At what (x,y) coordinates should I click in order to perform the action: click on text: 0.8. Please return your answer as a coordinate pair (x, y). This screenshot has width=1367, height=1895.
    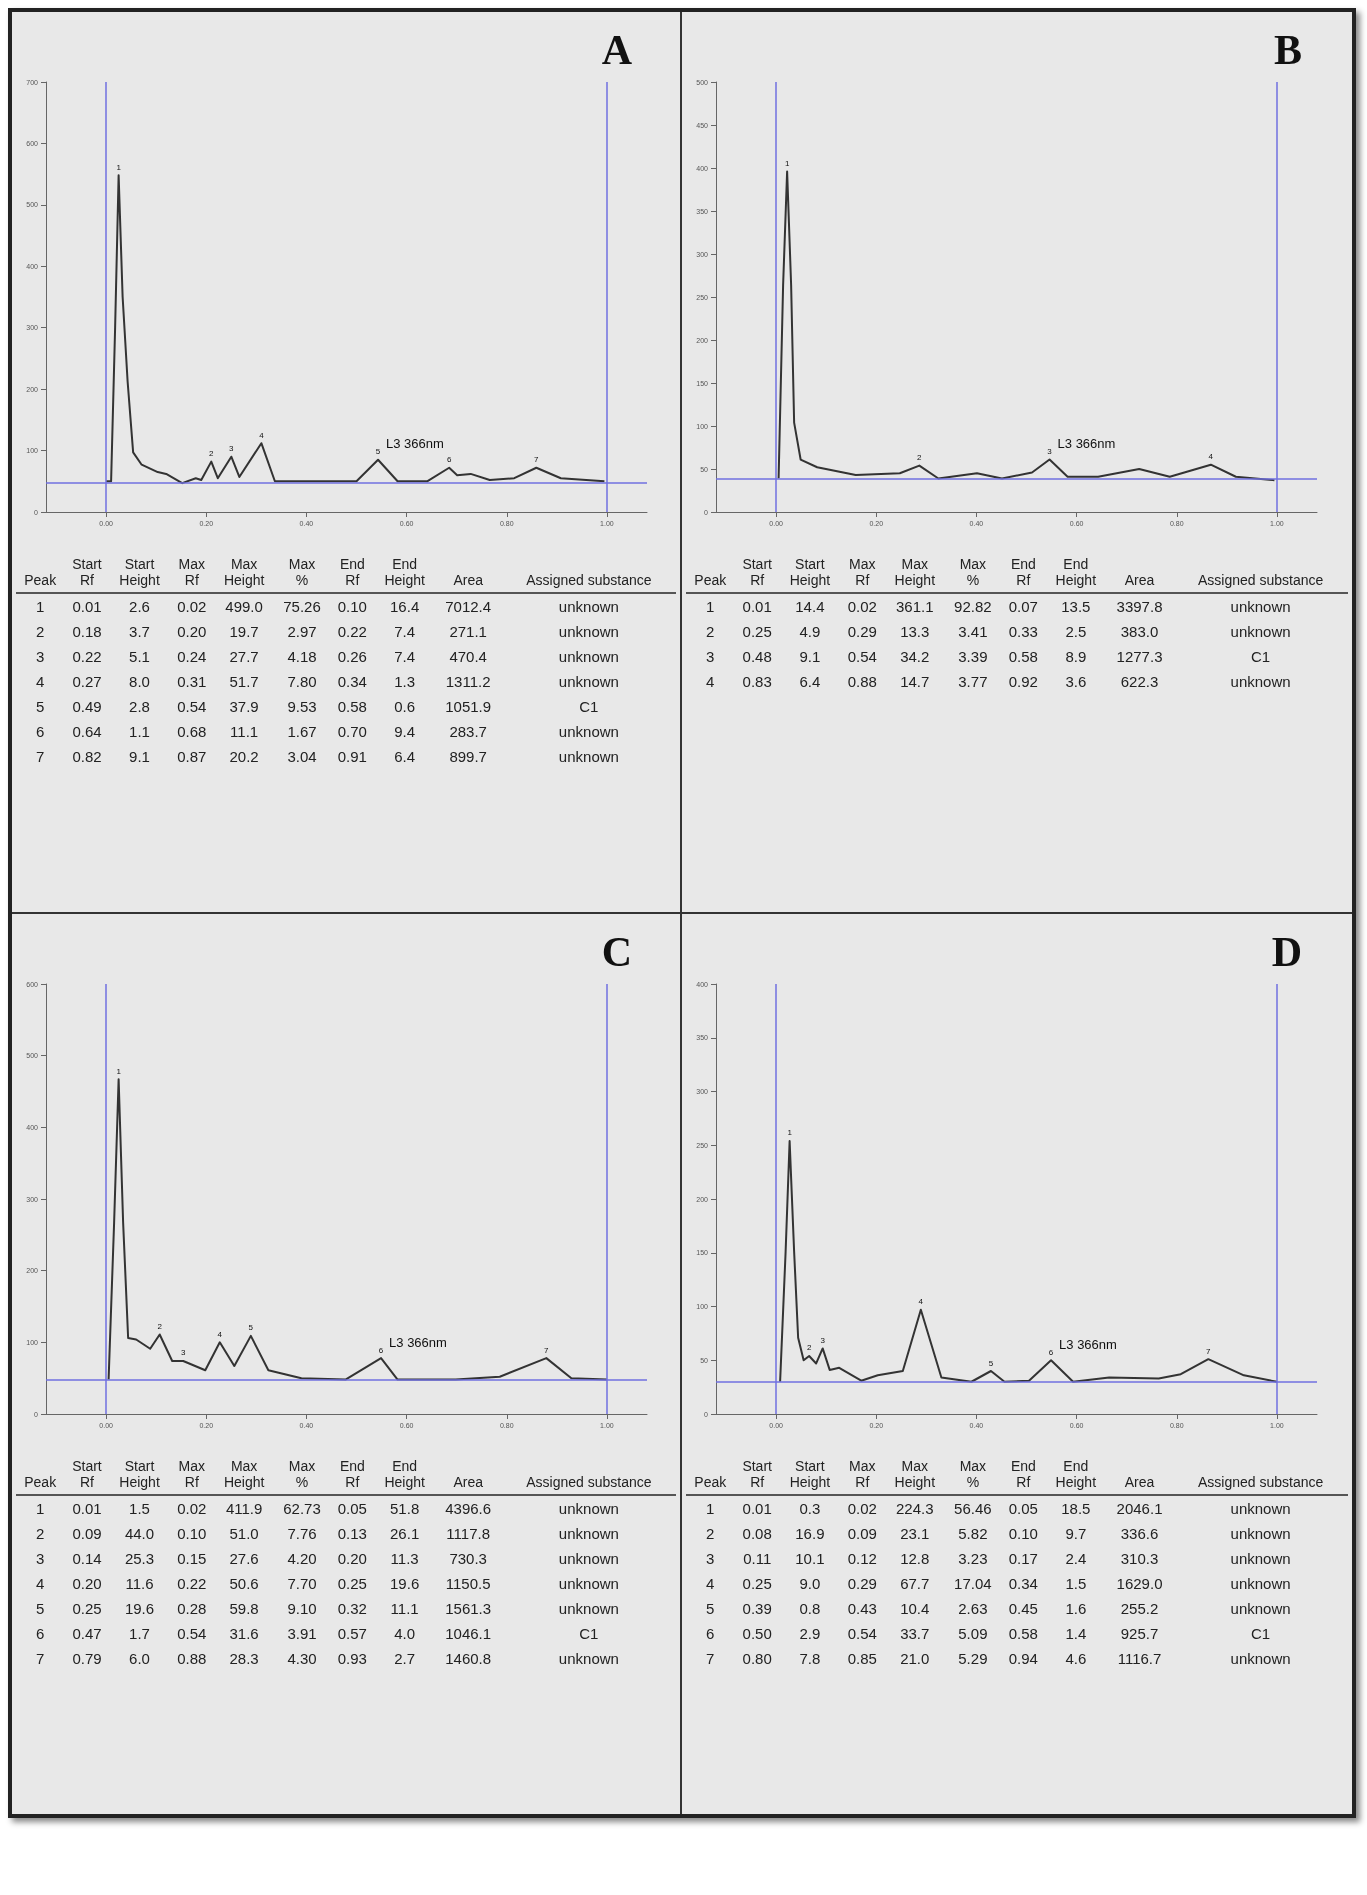
    Looking at the image, I should click on (810, 1609).